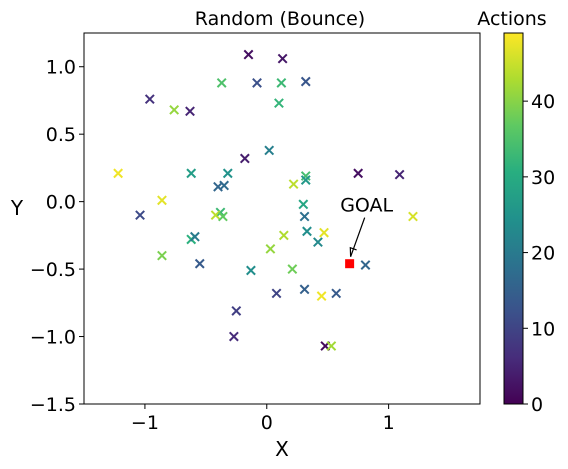  I want to click on x-axis-label: X, so click(282, 449).